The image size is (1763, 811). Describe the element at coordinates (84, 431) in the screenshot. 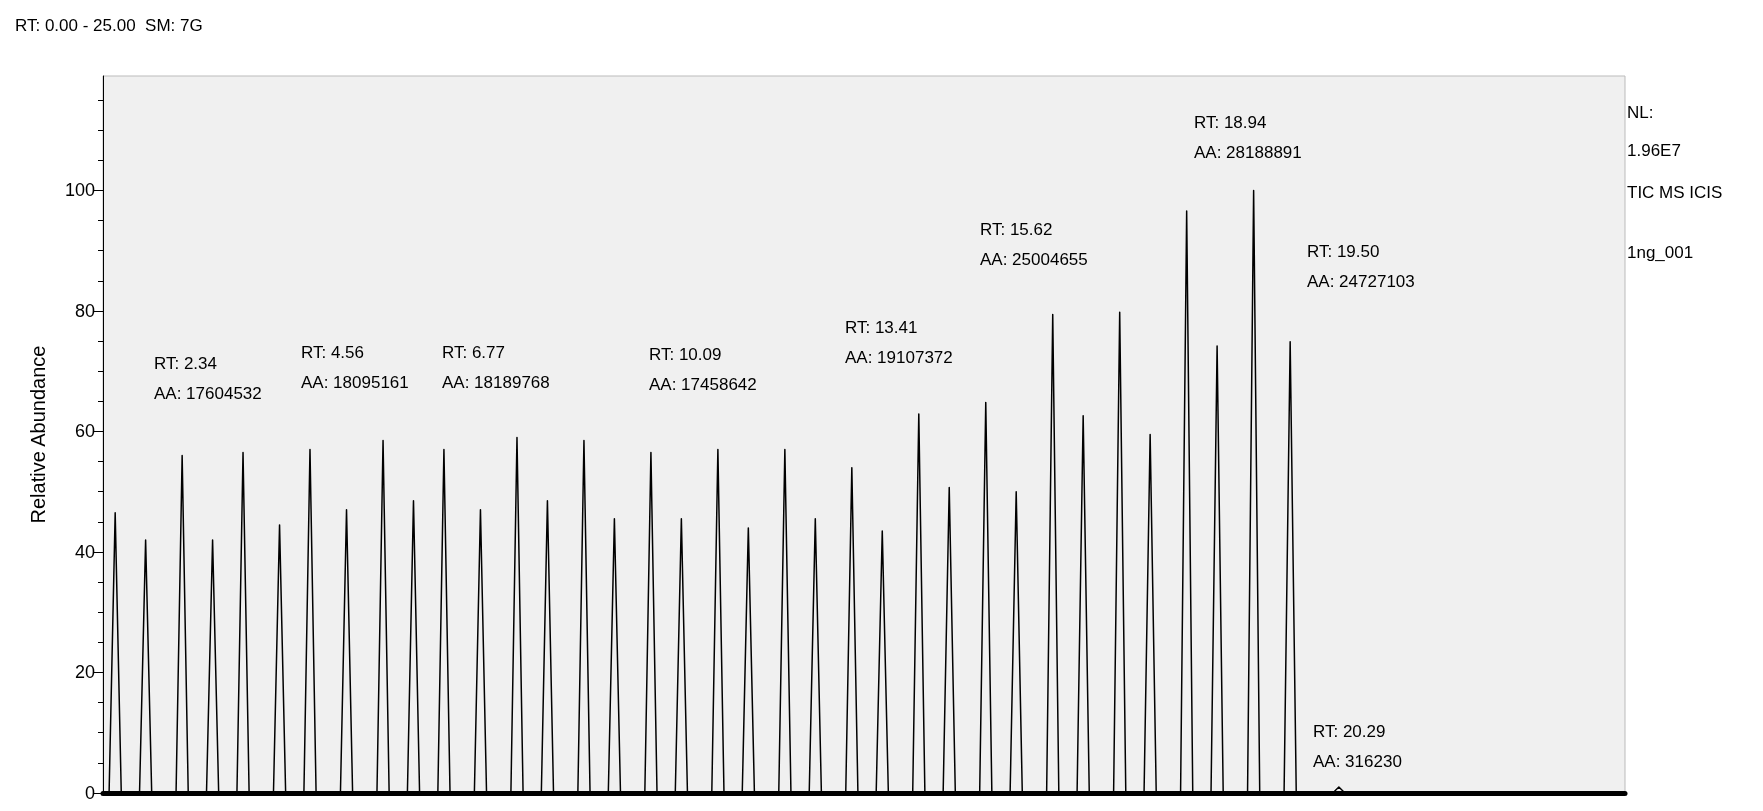

I see `y-tick-label: 60` at that location.